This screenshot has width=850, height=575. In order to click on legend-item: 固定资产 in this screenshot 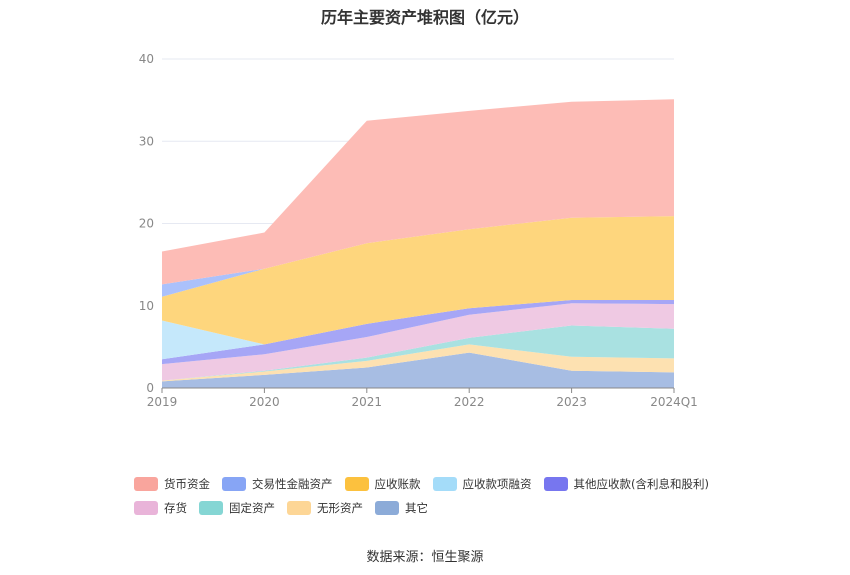, I will do `click(237, 508)`.